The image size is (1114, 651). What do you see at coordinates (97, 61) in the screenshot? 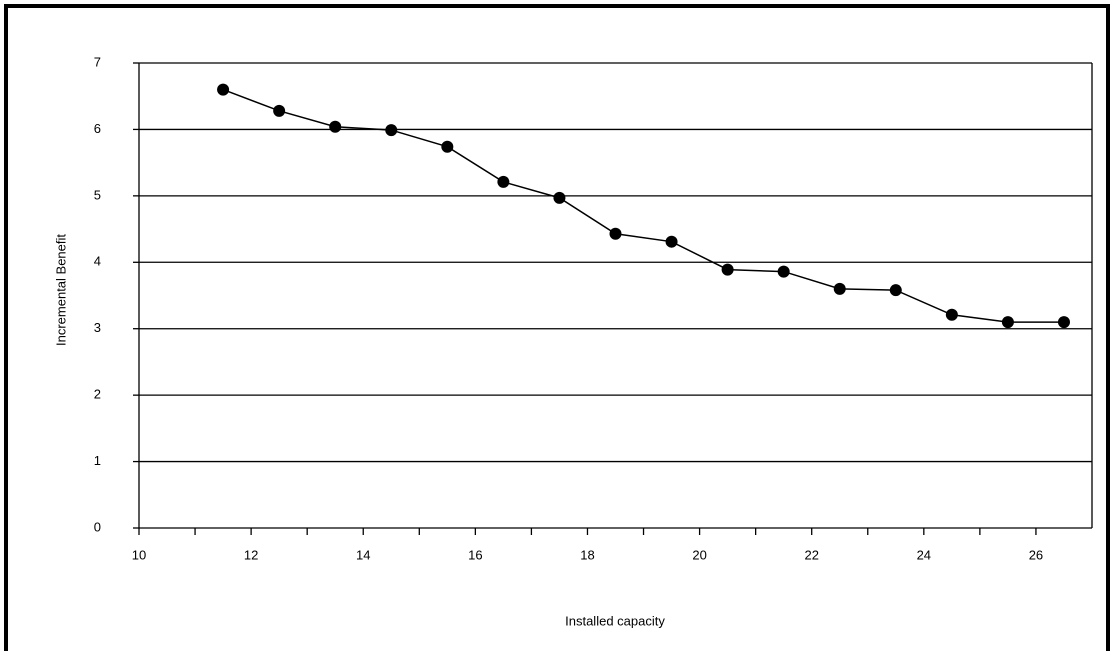
I see `y-tick-label: 7` at bounding box center [97, 61].